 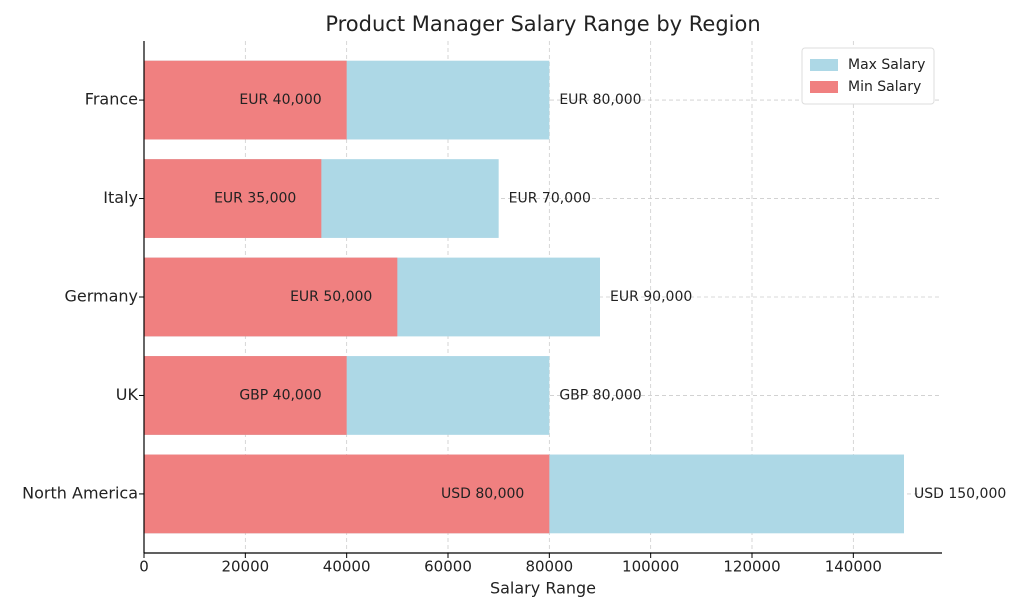 What do you see at coordinates (331, 297) in the screenshot?
I see `value-label: EUR 50,000` at bounding box center [331, 297].